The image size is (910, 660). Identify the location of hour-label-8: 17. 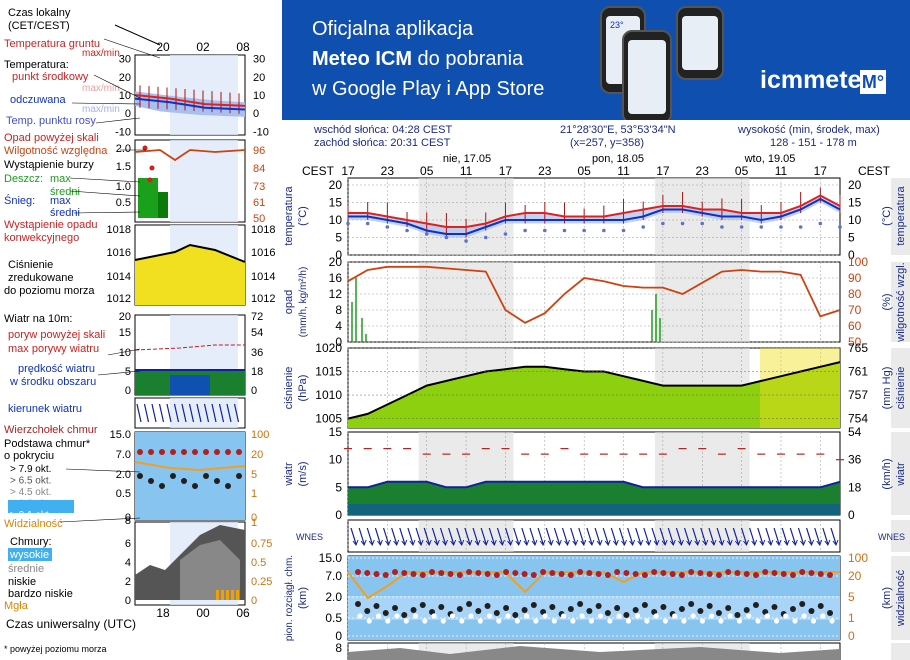
(663, 171).